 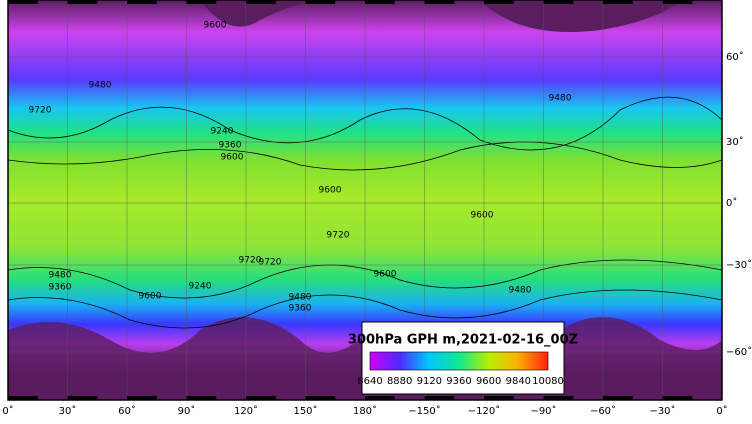 What do you see at coordinates (344, 16) in the screenshot?
I see `polar-low` at bounding box center [344, 16].